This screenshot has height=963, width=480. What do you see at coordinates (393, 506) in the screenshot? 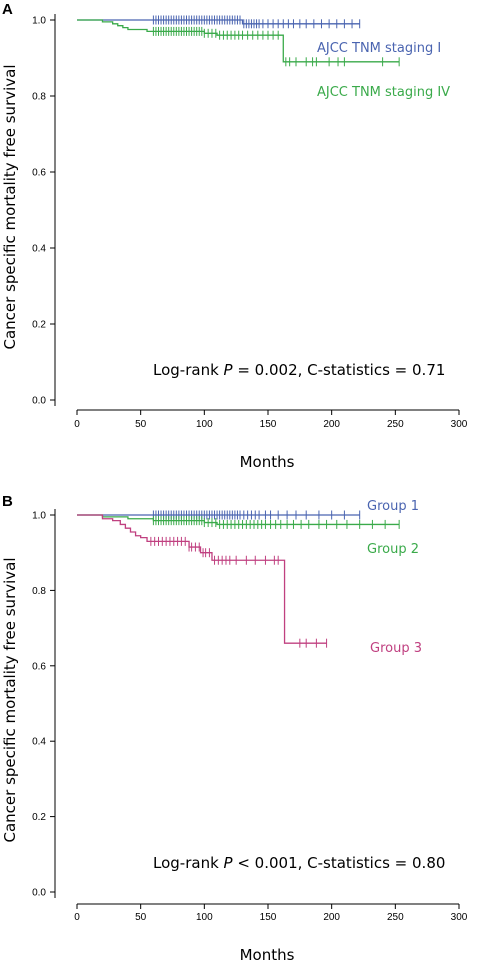
I see `series-label: Group 1` at bounding box center [393, 506].